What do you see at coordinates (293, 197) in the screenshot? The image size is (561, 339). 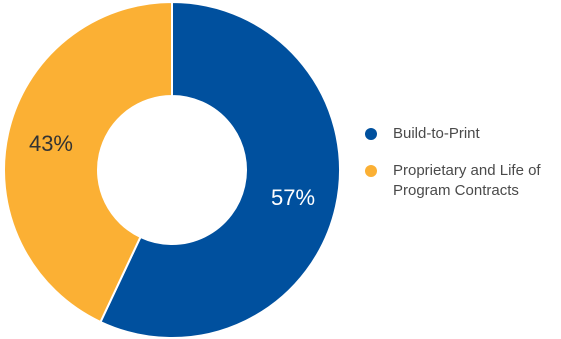 I see `slice-label-build-to-print: 57%` at bounding box center [293, 197].